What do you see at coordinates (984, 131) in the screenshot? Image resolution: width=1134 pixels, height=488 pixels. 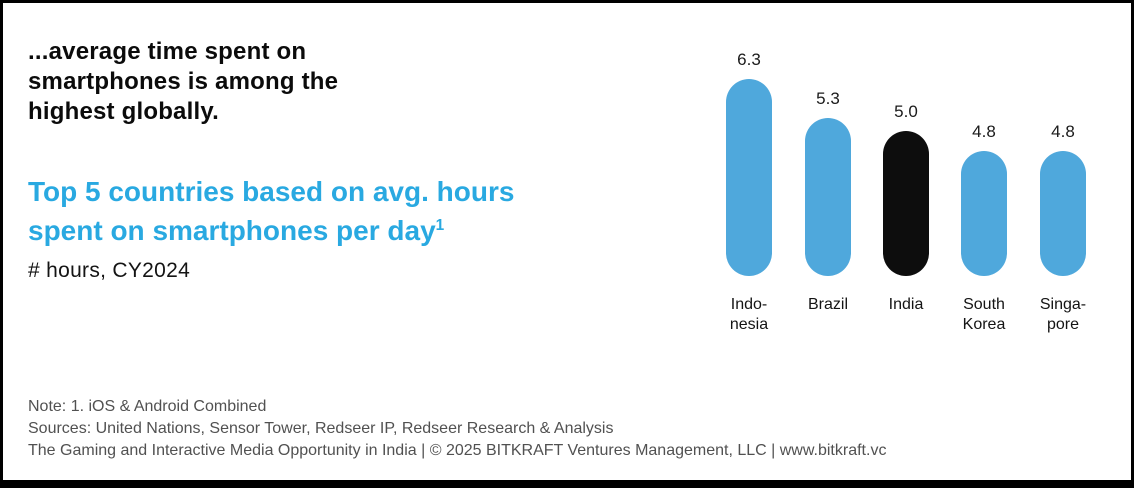 I see `bar-value-label-south-korea: 4.8` at bounding box center [984, 131].